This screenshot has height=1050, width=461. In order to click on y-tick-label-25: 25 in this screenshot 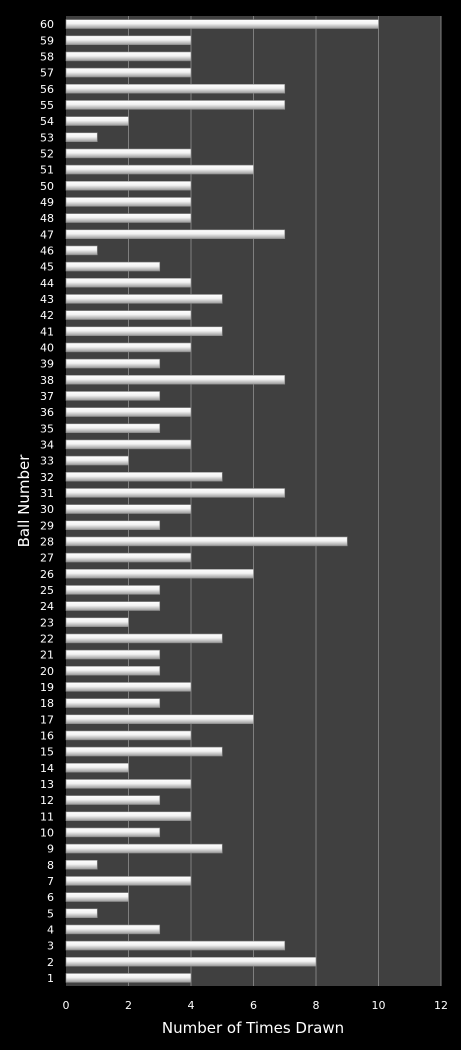, I will do `click(47, 590)`.